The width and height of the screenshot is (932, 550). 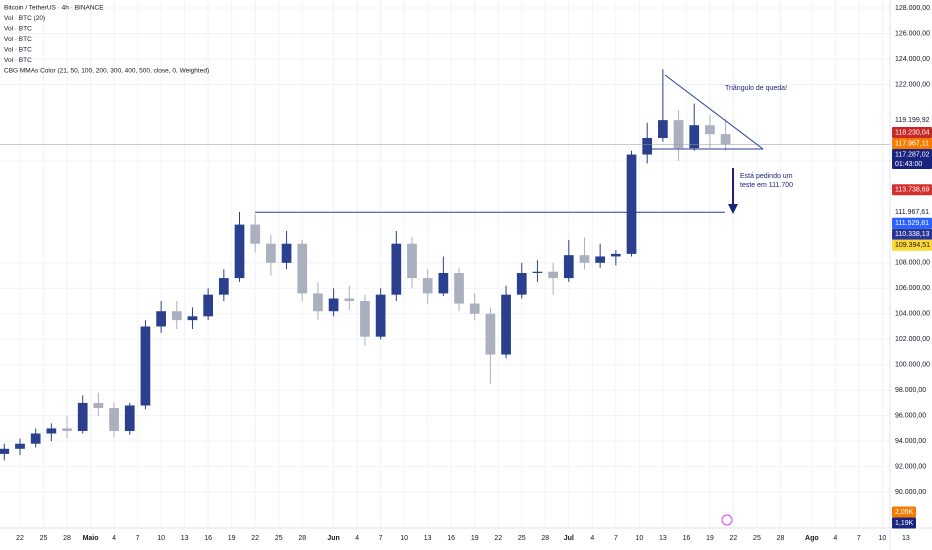 I want to click on price-label: 109.394,51, so click(x=912, y=245).